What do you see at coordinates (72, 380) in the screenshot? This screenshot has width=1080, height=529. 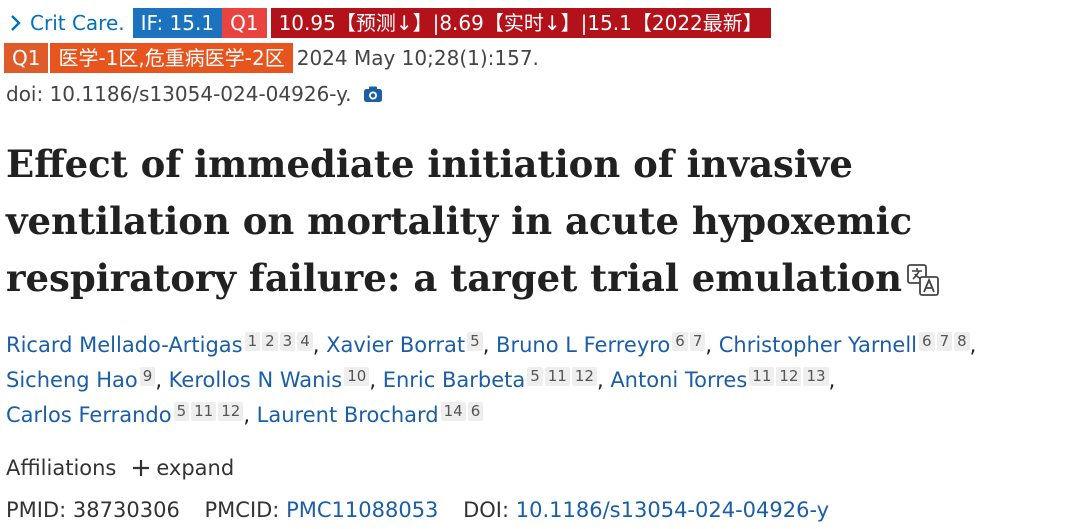 I see `author-name-link: Sicheng Hao` at bounding box center [72, 380].